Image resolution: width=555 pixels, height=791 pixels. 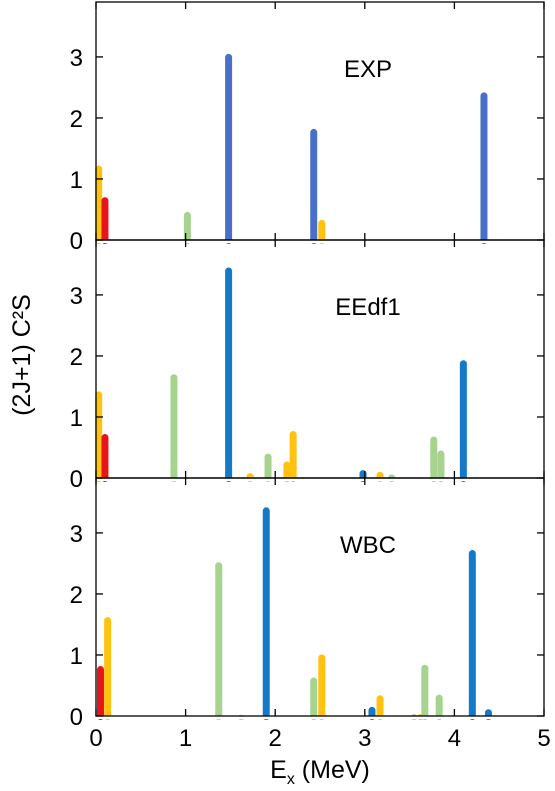 What do you see at coordinates (454, 738) in the screenshot?
I see `x-tick-label: 4` at bounding box center [454, 738].